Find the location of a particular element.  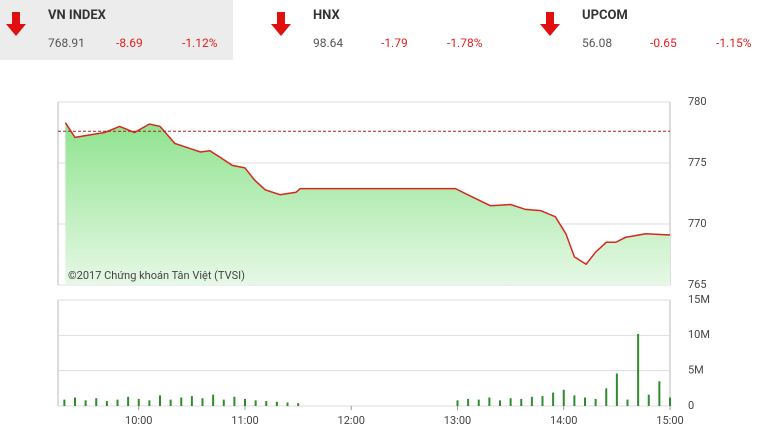

index-change: -0.65 is located at coordinates (663, 43).